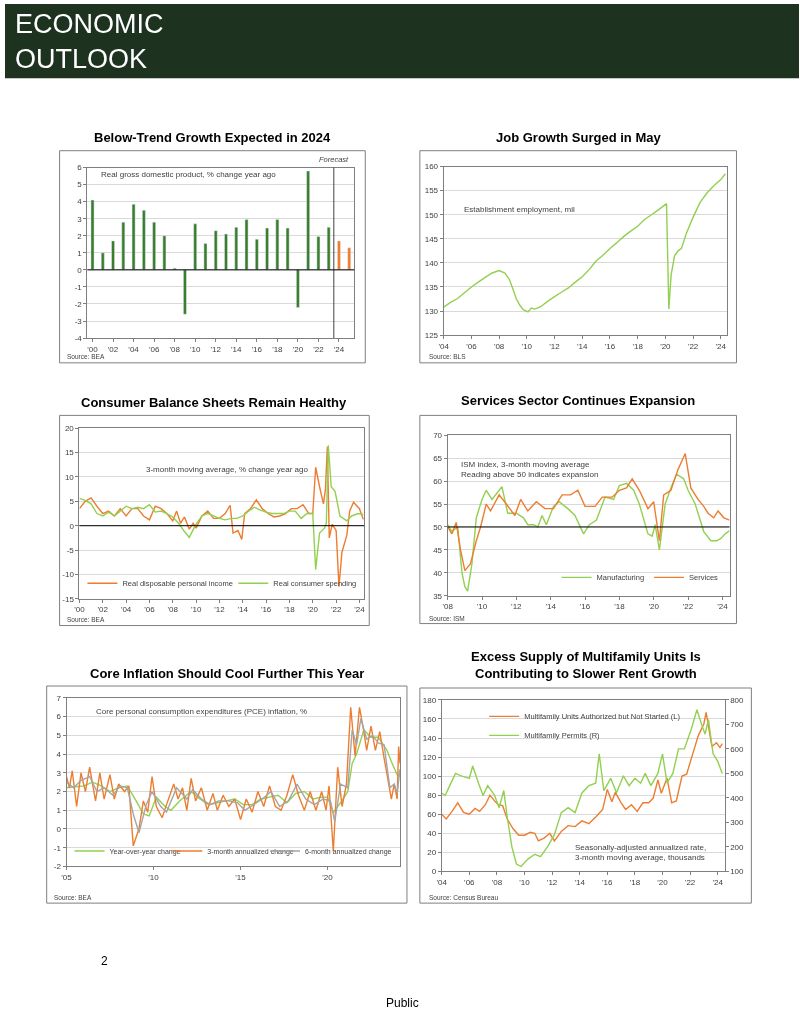 The width and height of the screenshot is (800, 1035). I want to click on x-tick-label: '15, so click(241, 878).